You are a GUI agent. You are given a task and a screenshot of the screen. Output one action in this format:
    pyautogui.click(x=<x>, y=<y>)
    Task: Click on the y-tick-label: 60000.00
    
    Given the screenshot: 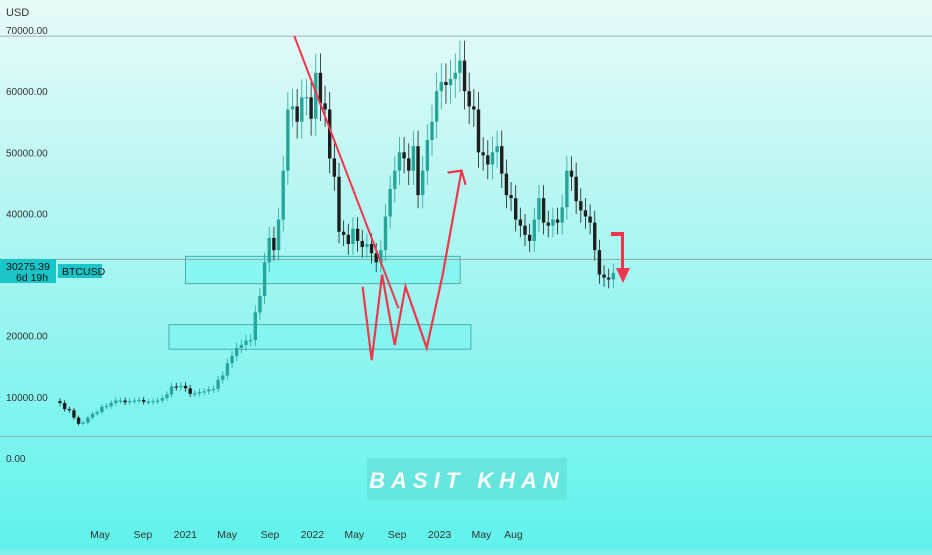 What is the action you would take?
    pyautogui.click(x=27, y=92)
    